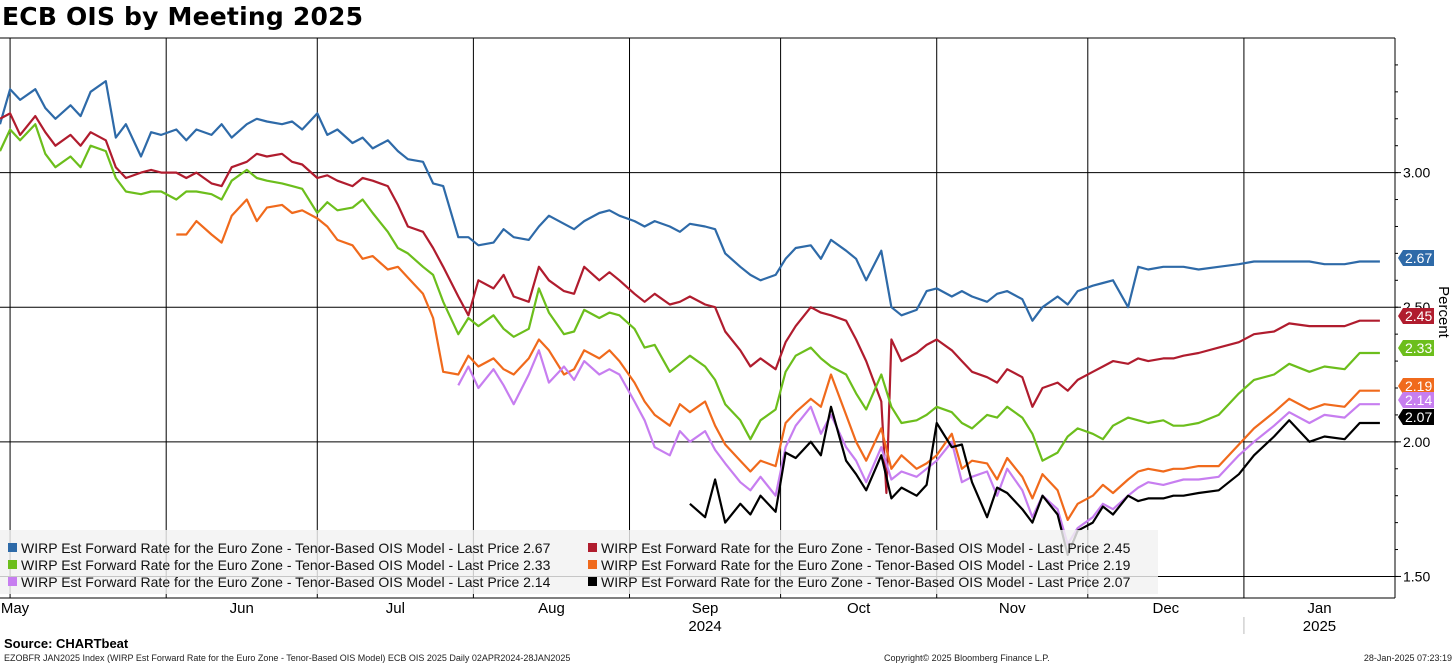 This screenshot has height=665, width=1456. What do you see at coordinates (1416, 576) in the screenshot?
I see `y-tick-label: 1.50` at bounding box center [1416, 576].